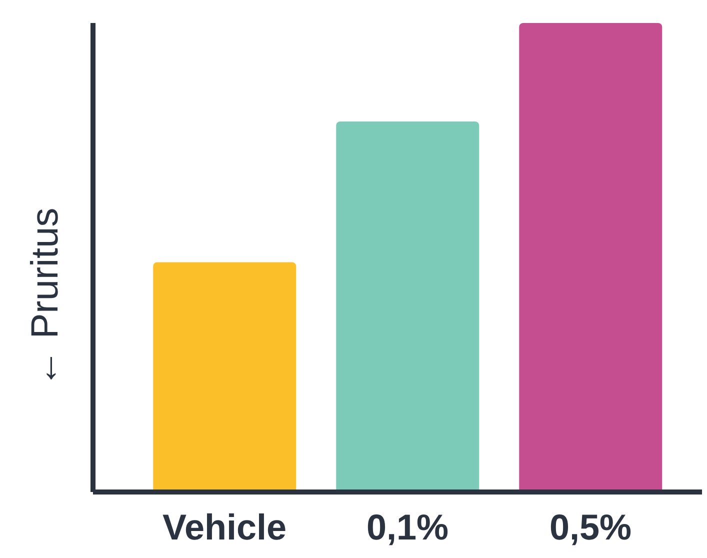  What do you see at coordinates (407, 527) in the screenshot?
I see `x-tick-label: 0,1%` at bounding box center [407, 527].